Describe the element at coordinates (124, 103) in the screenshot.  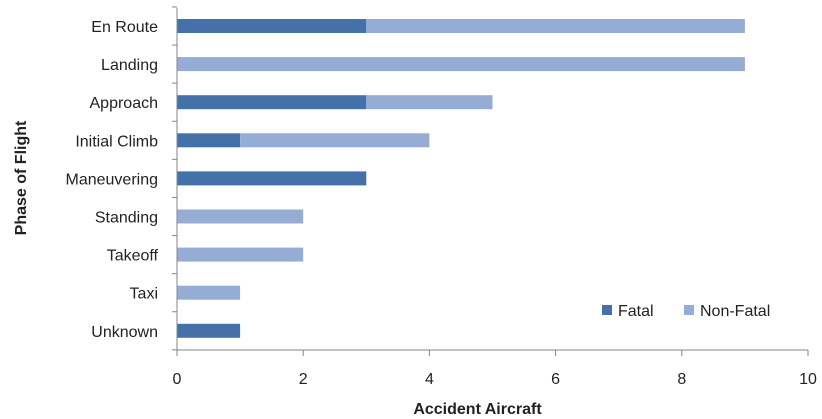
I see `category-label: Approach` at that location.